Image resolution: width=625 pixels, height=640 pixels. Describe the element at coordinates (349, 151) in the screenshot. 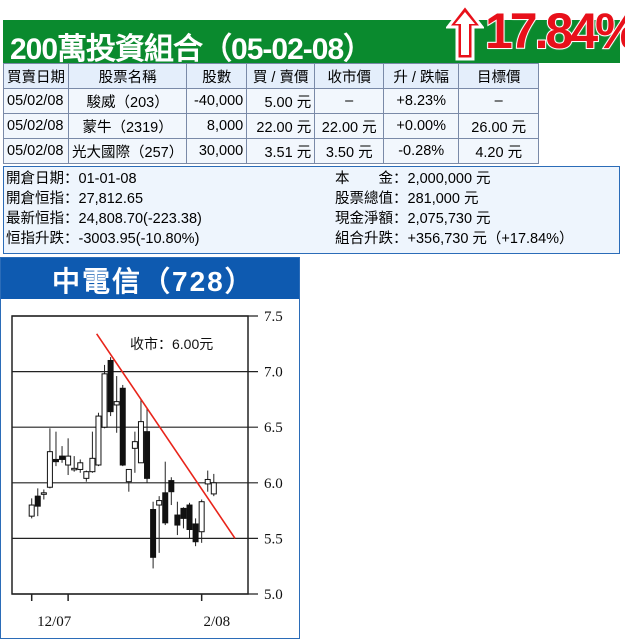

I see `table-cell: 3.50 元` at that location.